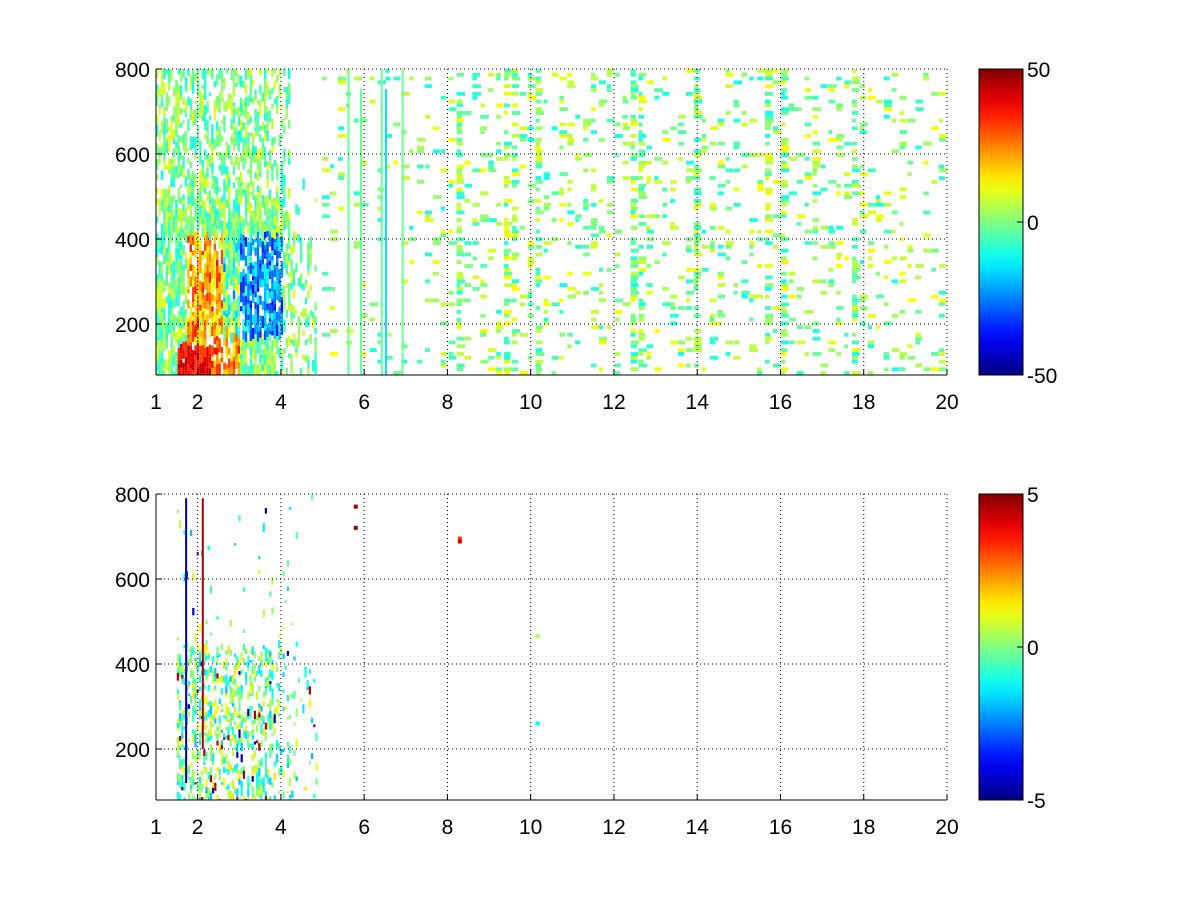 This screenshot has height=900, width=1200. What do you see at coordinates (1038, 70) in the screenshot?
I see `colorbar-tick-label: 50` at bounding box center [1038, 70].